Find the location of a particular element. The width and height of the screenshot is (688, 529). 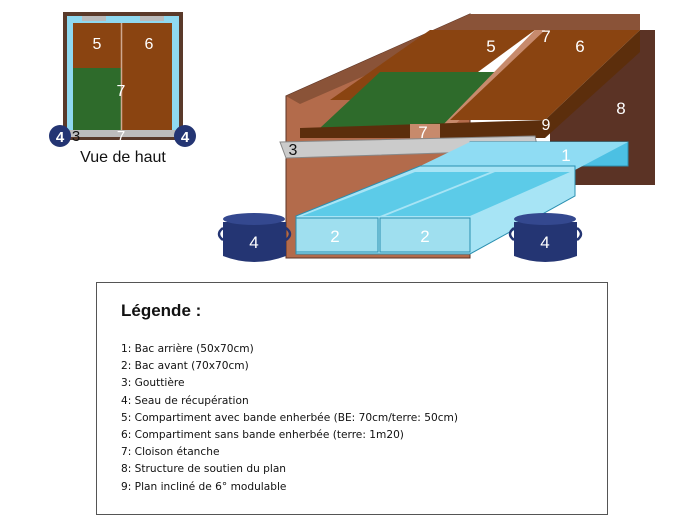

topview-label-3: 3 is located at coordinates (76, 136).